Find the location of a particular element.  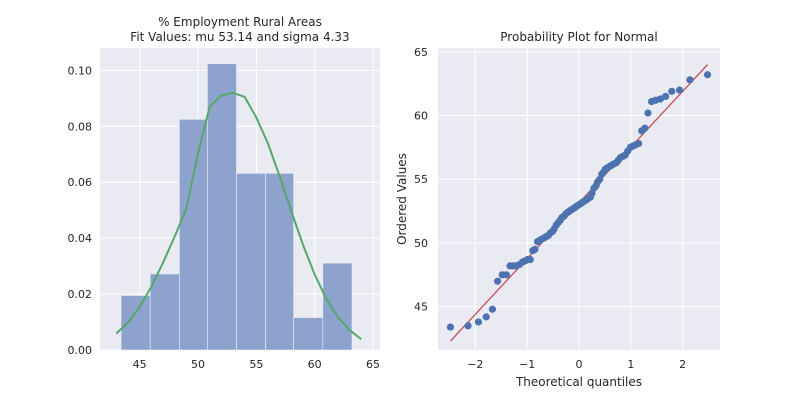

probability-y-tick-label: 50 is located at coordinates (421, 243).